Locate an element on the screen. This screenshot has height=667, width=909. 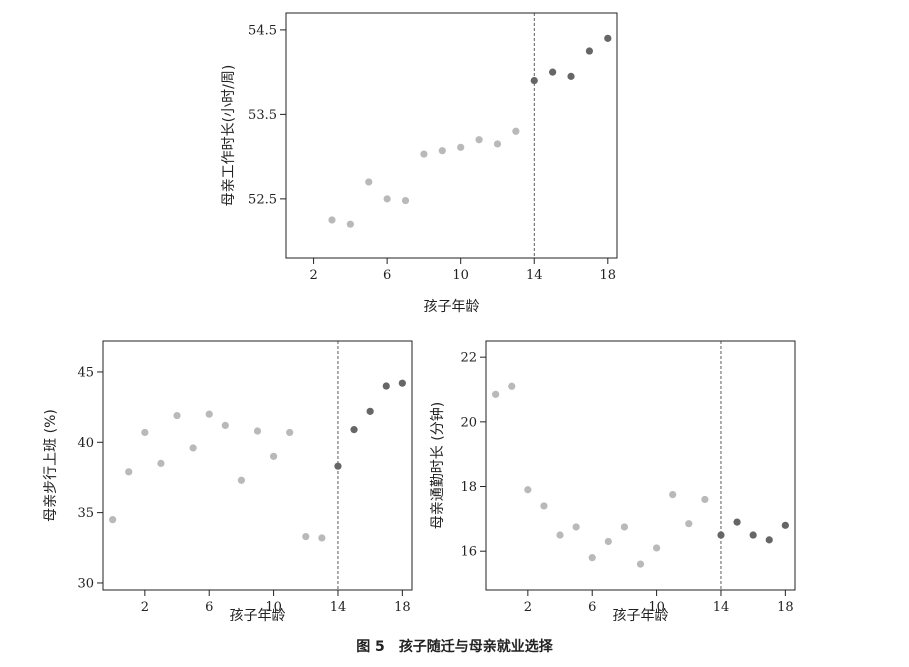
figure-caption: 图 5 孩子随迁与母亲就业选择 is located at coordinates (454, 646).